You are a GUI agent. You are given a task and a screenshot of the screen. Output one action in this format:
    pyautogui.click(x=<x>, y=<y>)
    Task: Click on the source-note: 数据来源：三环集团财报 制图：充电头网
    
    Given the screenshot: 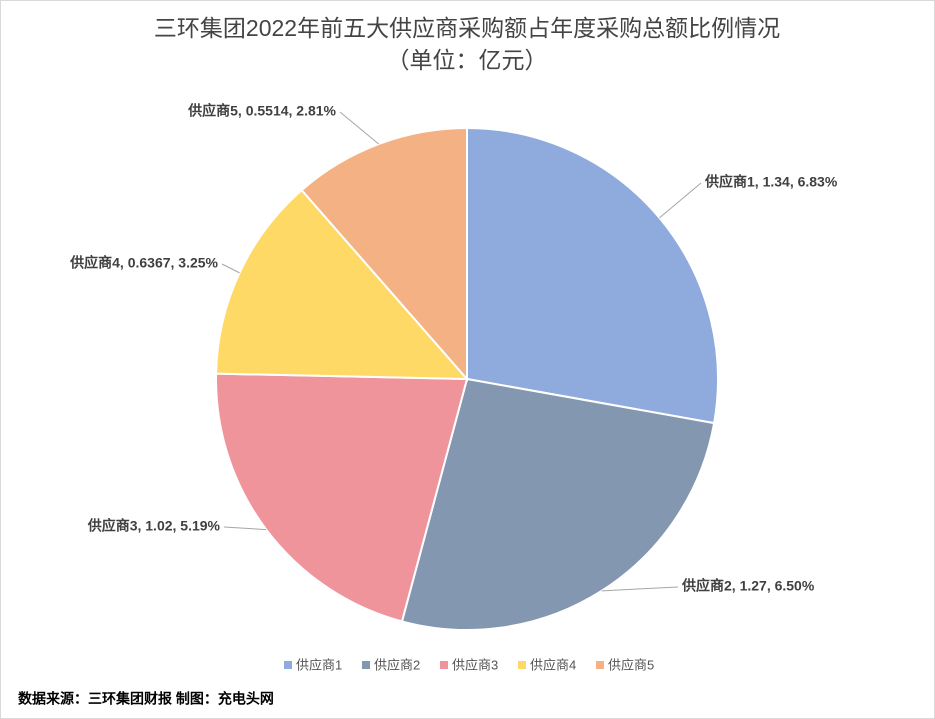 What is the action you would take?
    pyautogui.click(x=146, y=699)
    